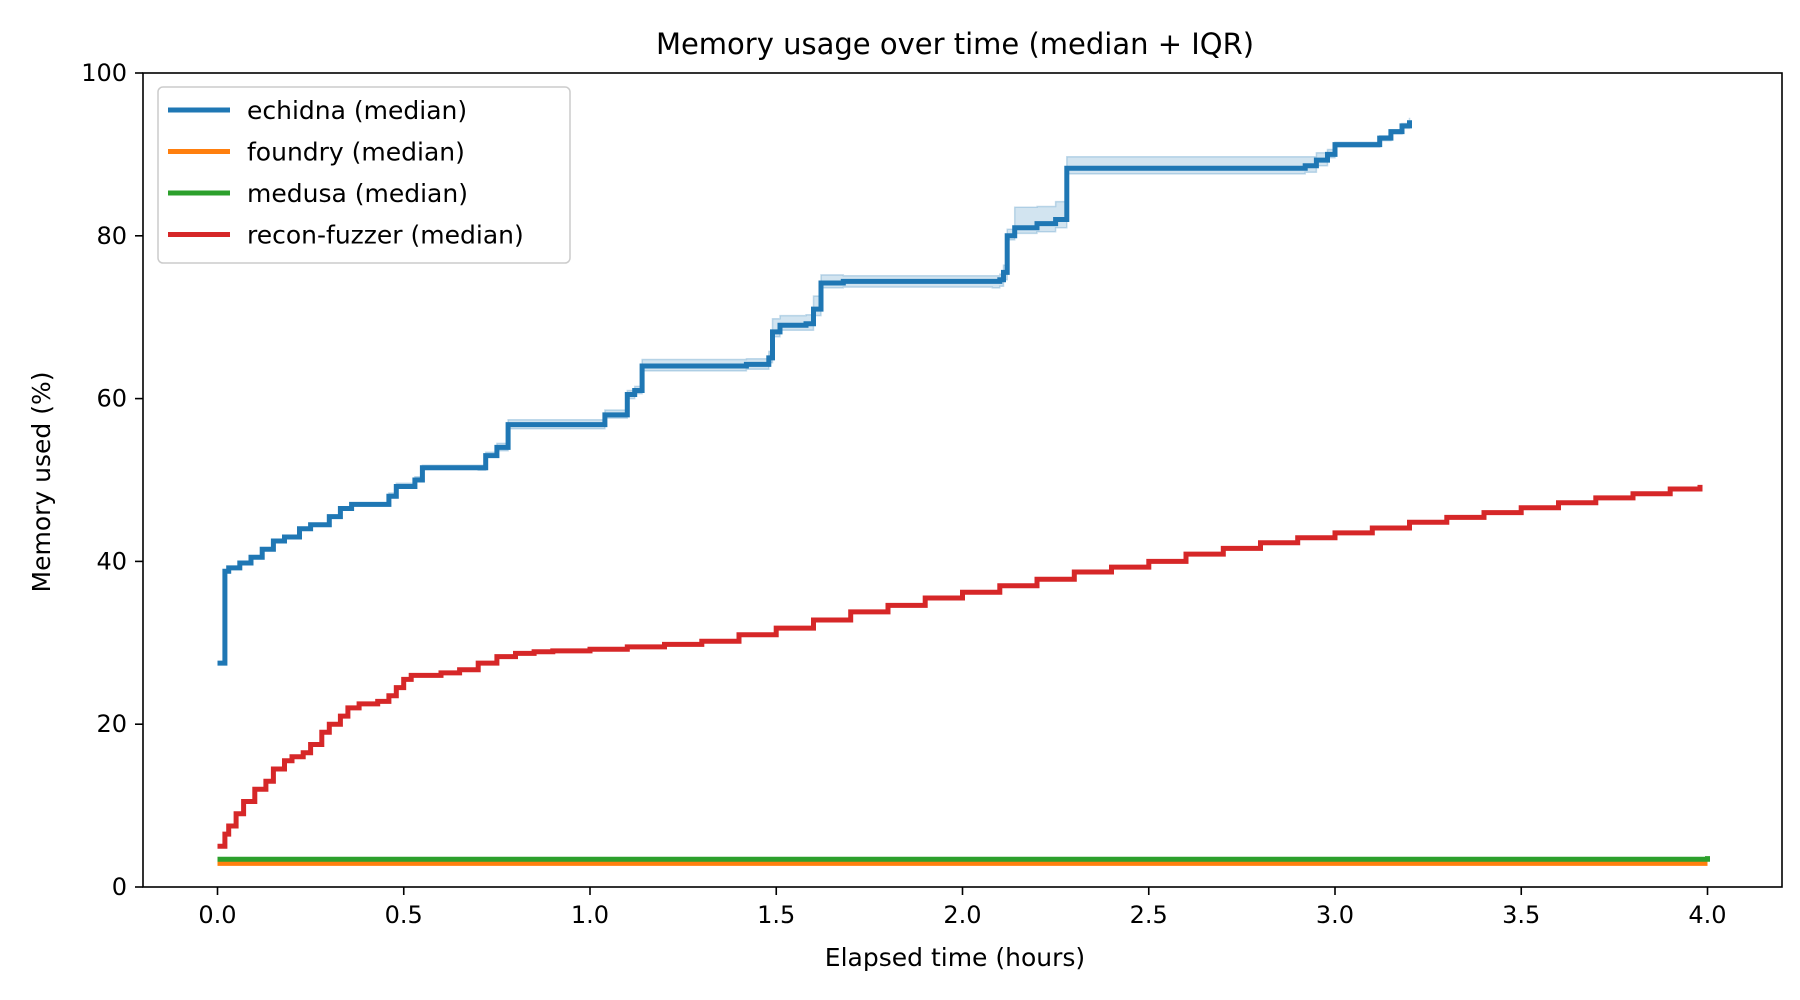 The width and height of the screenshot is (1800, 1000). I want to click on x-tick-label: 4.0, so click(1707, 915).